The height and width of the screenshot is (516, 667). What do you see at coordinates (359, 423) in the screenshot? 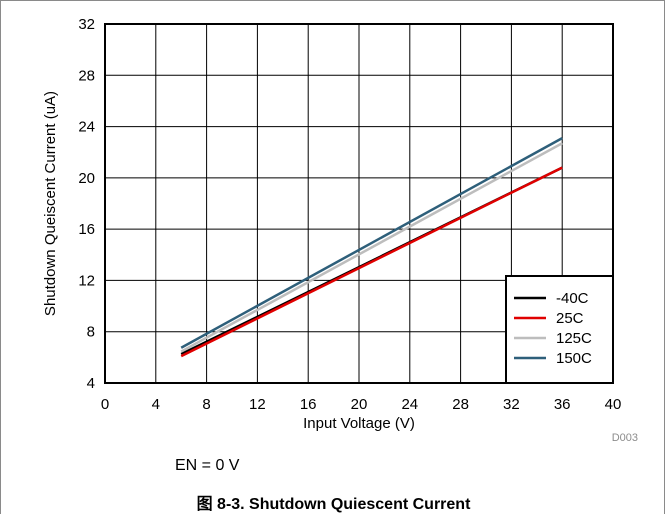
I see `x-axis-label: Input Voltage (V)` at bounding box center [359, 423].